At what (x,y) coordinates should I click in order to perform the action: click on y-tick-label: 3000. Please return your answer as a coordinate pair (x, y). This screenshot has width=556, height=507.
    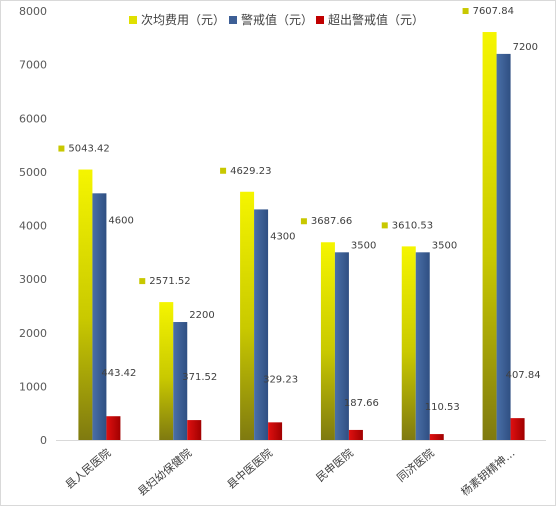
    Looking at the image, I should click on (33, 279).